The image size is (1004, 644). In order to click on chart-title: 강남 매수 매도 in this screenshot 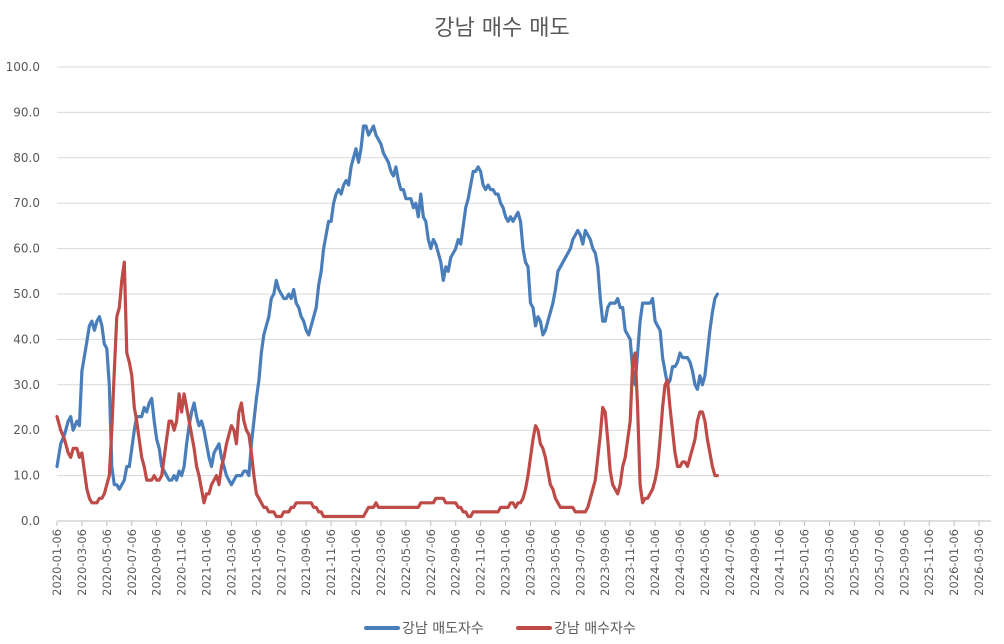, I will do `click(501, 28)`.